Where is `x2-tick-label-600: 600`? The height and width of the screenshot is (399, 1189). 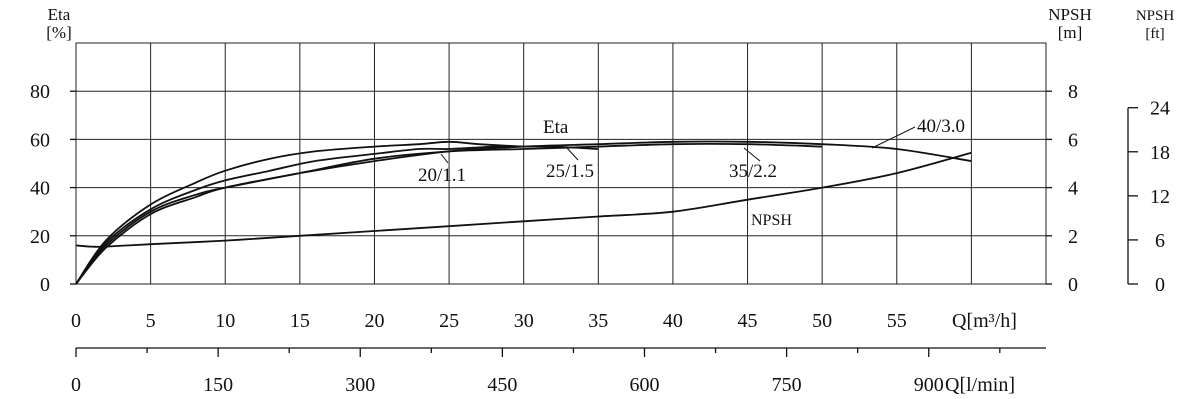 x2-tick-label-600: 600 is located at coordinates (644, 385).